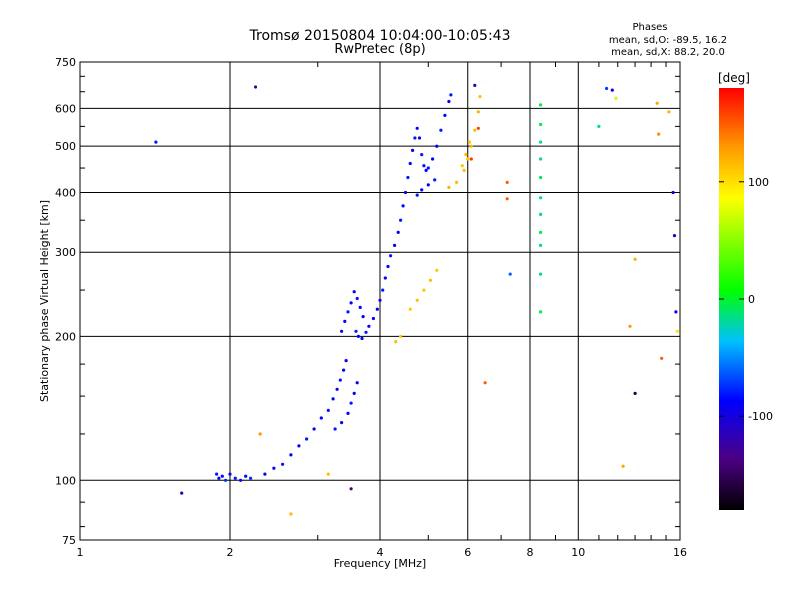 The image size is (800, 600). I want to click on stats-x-mode: mean, sd,X: 88.2, 20.0, so click(668, 52).